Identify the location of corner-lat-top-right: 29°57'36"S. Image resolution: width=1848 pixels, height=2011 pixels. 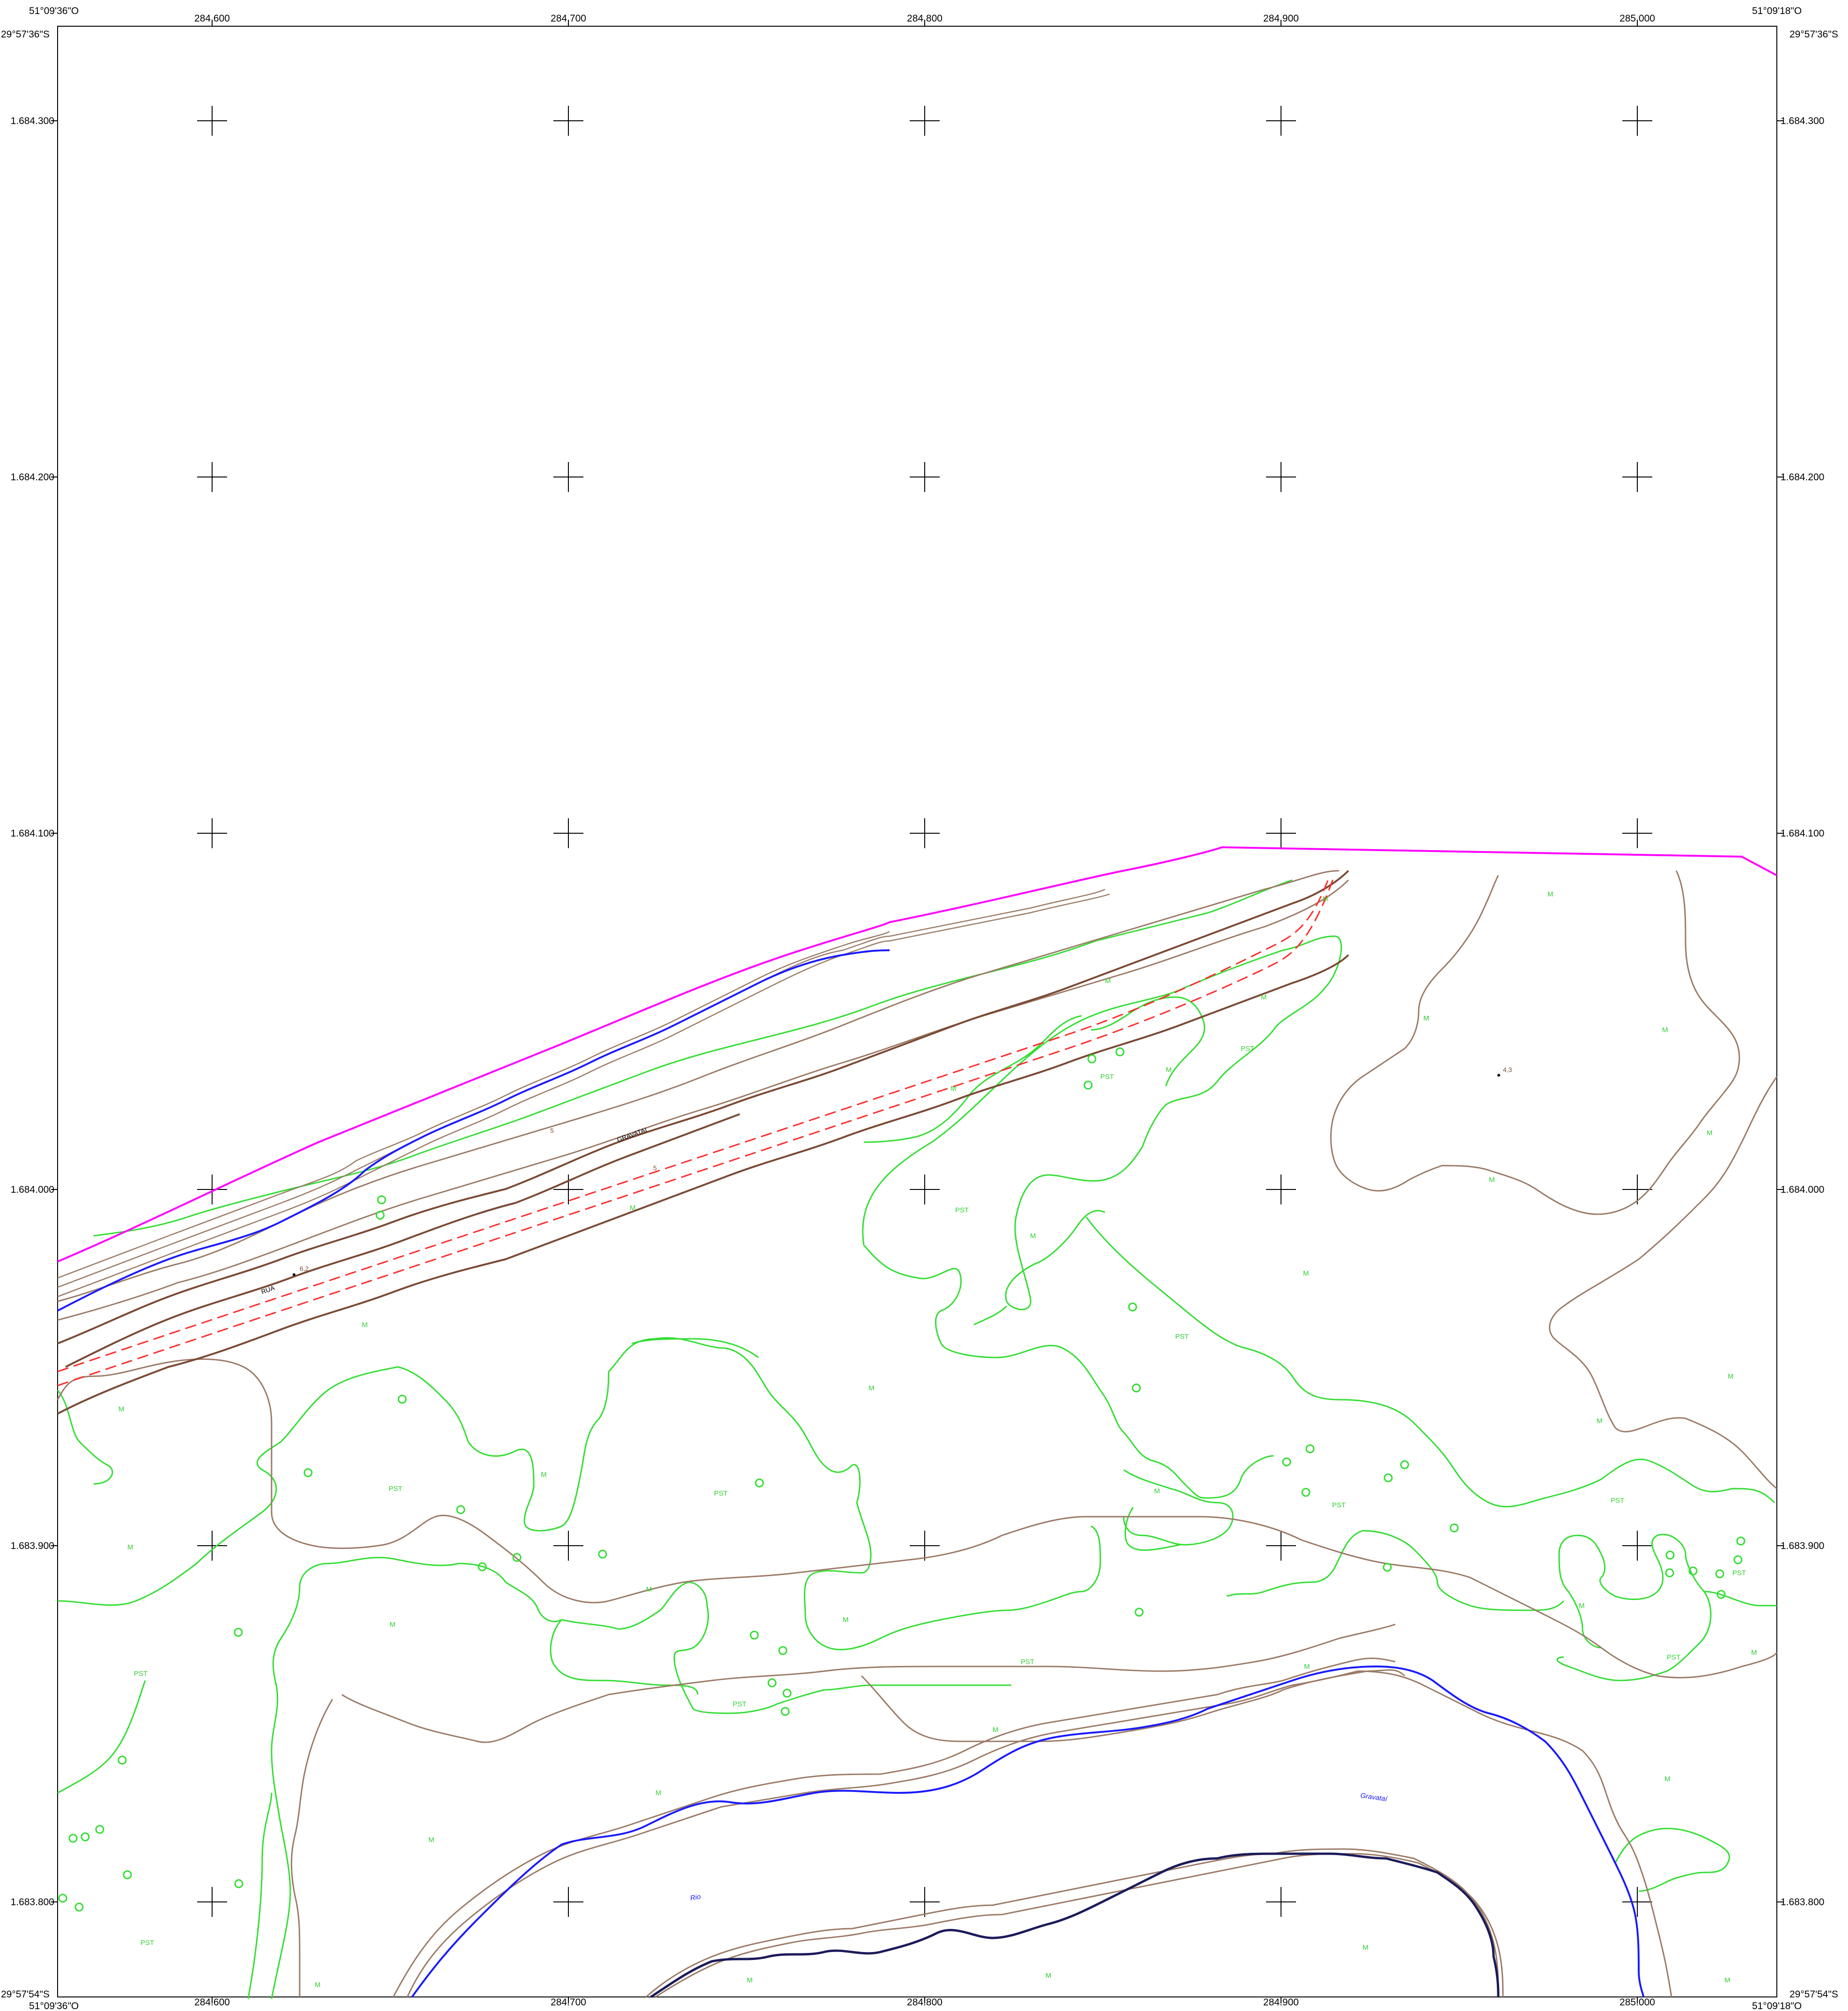
(1813, 34).